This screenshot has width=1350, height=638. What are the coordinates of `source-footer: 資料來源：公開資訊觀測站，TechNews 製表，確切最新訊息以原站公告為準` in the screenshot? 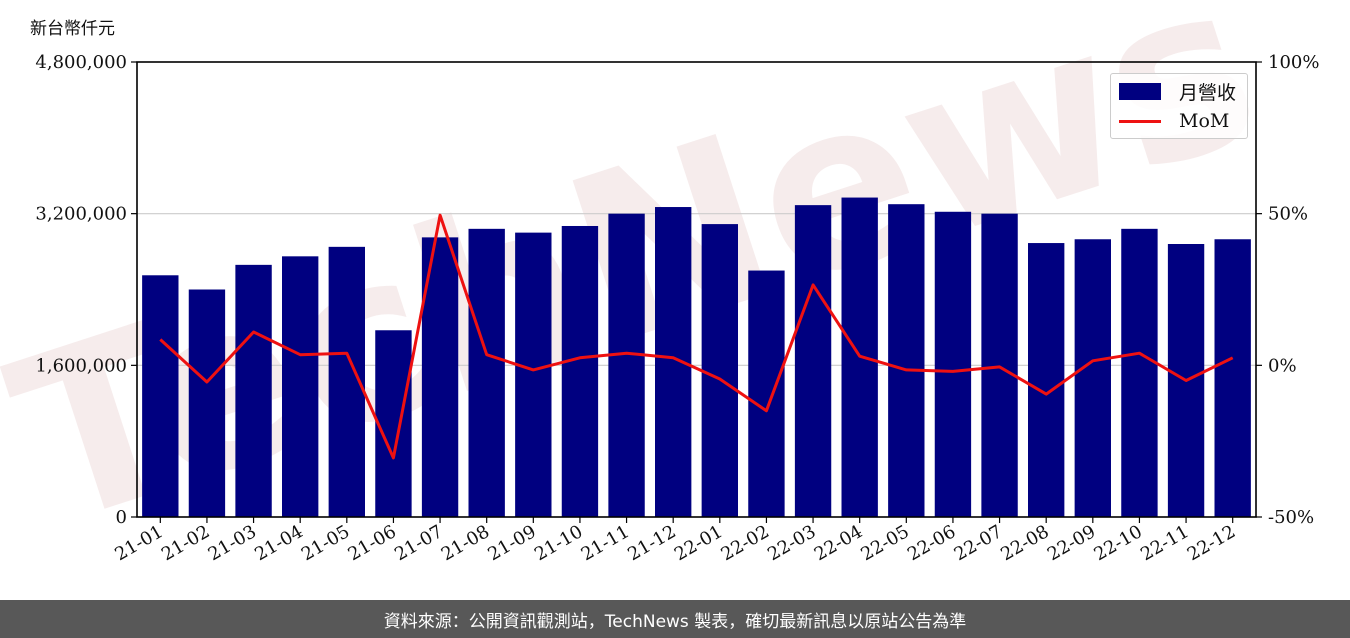 It's located at (675, 619).